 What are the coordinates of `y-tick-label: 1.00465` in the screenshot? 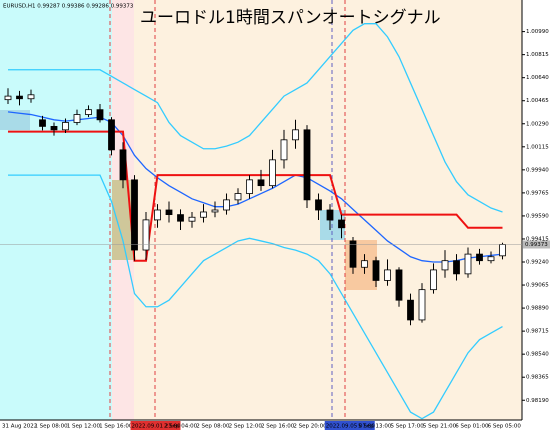 It's located at (537, 101).